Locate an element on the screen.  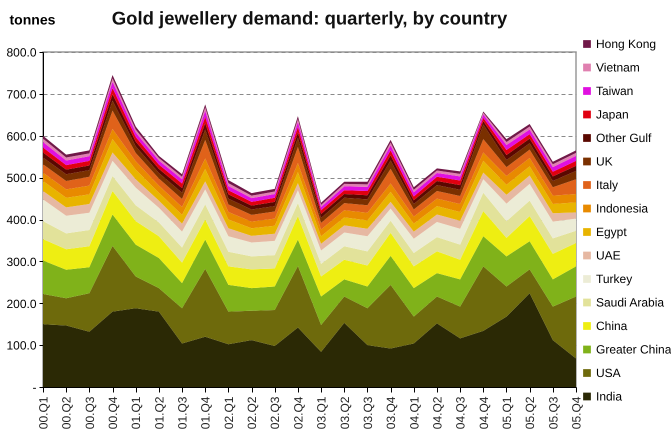
legend-label: Greater China is located at coordinates (633, 349).